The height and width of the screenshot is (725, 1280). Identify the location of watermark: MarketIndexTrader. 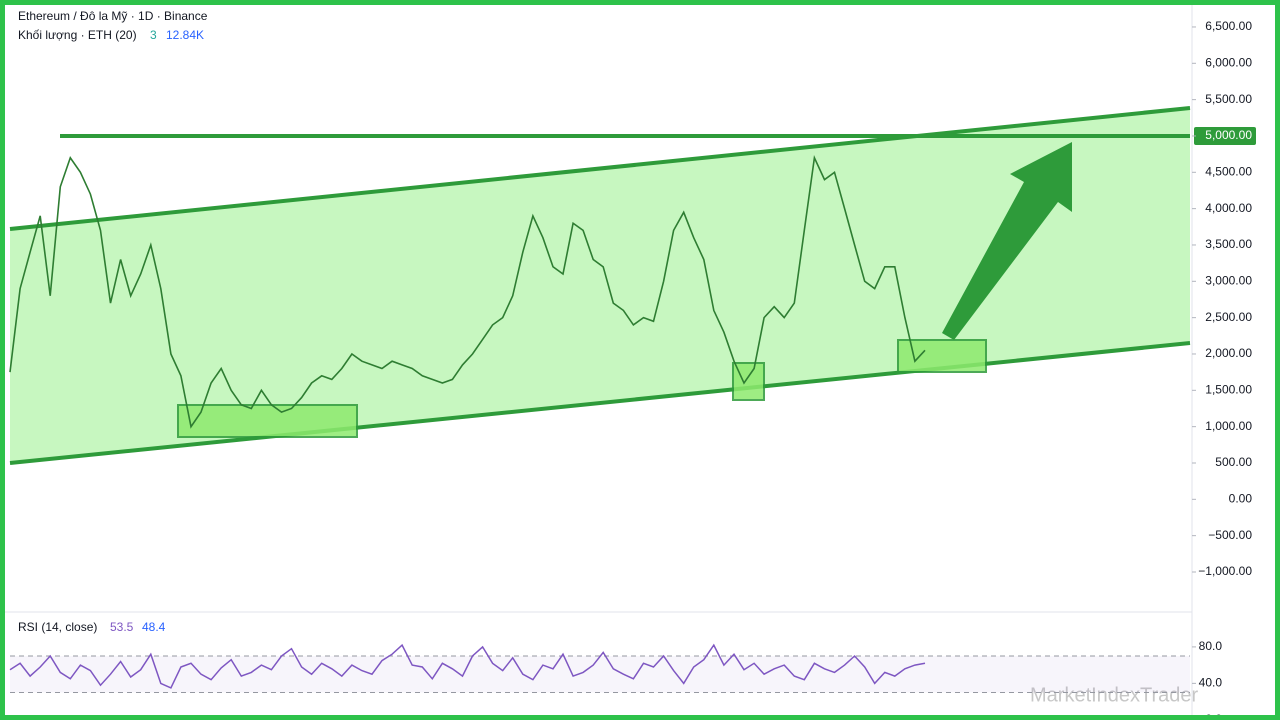
(1114, 695).